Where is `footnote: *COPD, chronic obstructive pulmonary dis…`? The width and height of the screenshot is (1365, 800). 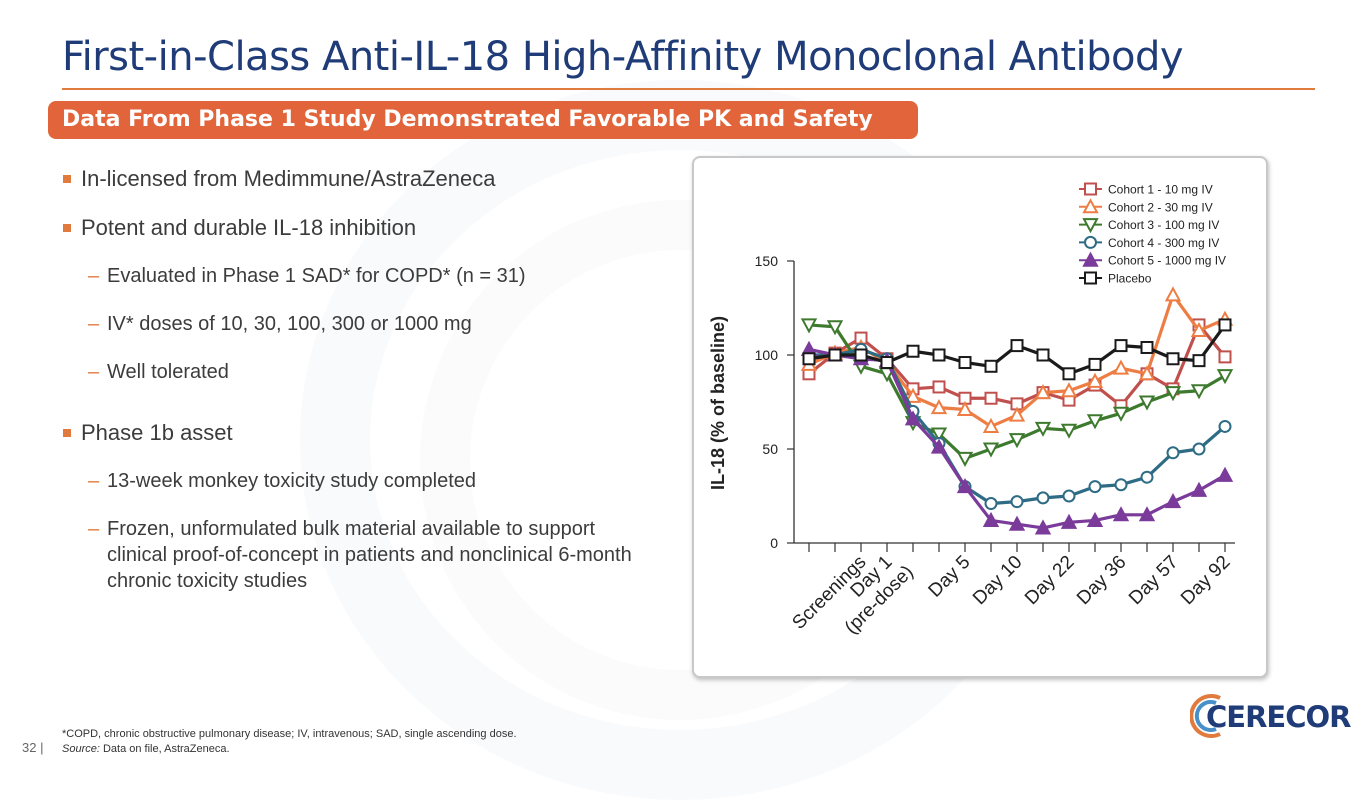
footnote: *COPD, chronic obstructive pulmonary dis… is located at coordinates (289, 742).